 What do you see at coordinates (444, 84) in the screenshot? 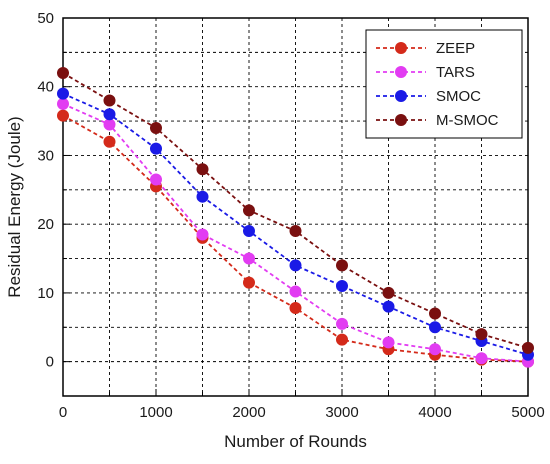
I see `legend: ZEEP TARS SMOC M-SMOC` at bounding box center [444, 84].